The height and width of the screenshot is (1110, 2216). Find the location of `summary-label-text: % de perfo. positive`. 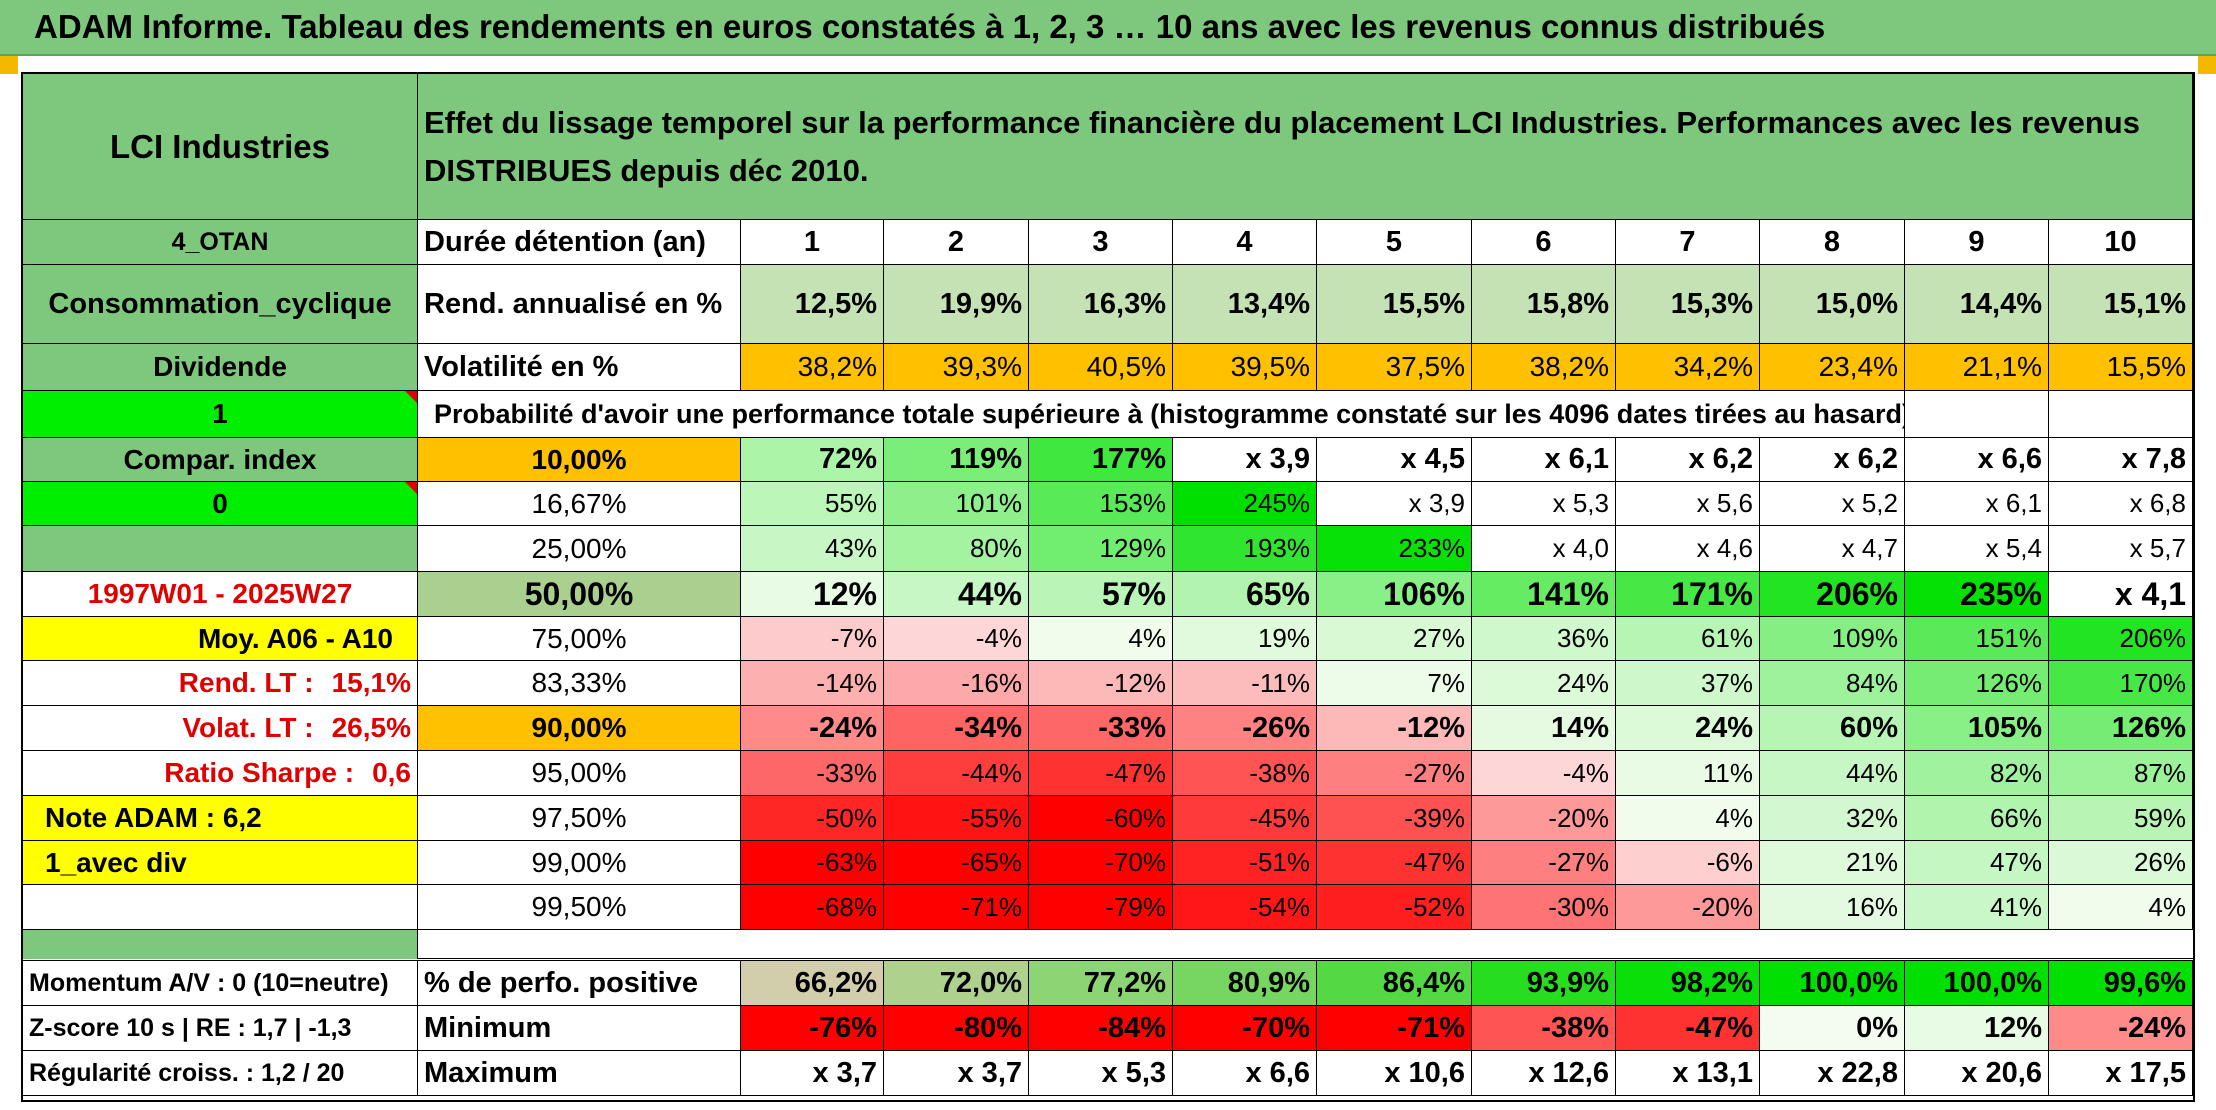

summary-label-text: % de perfo. positive is located at coordinates (561, 982).